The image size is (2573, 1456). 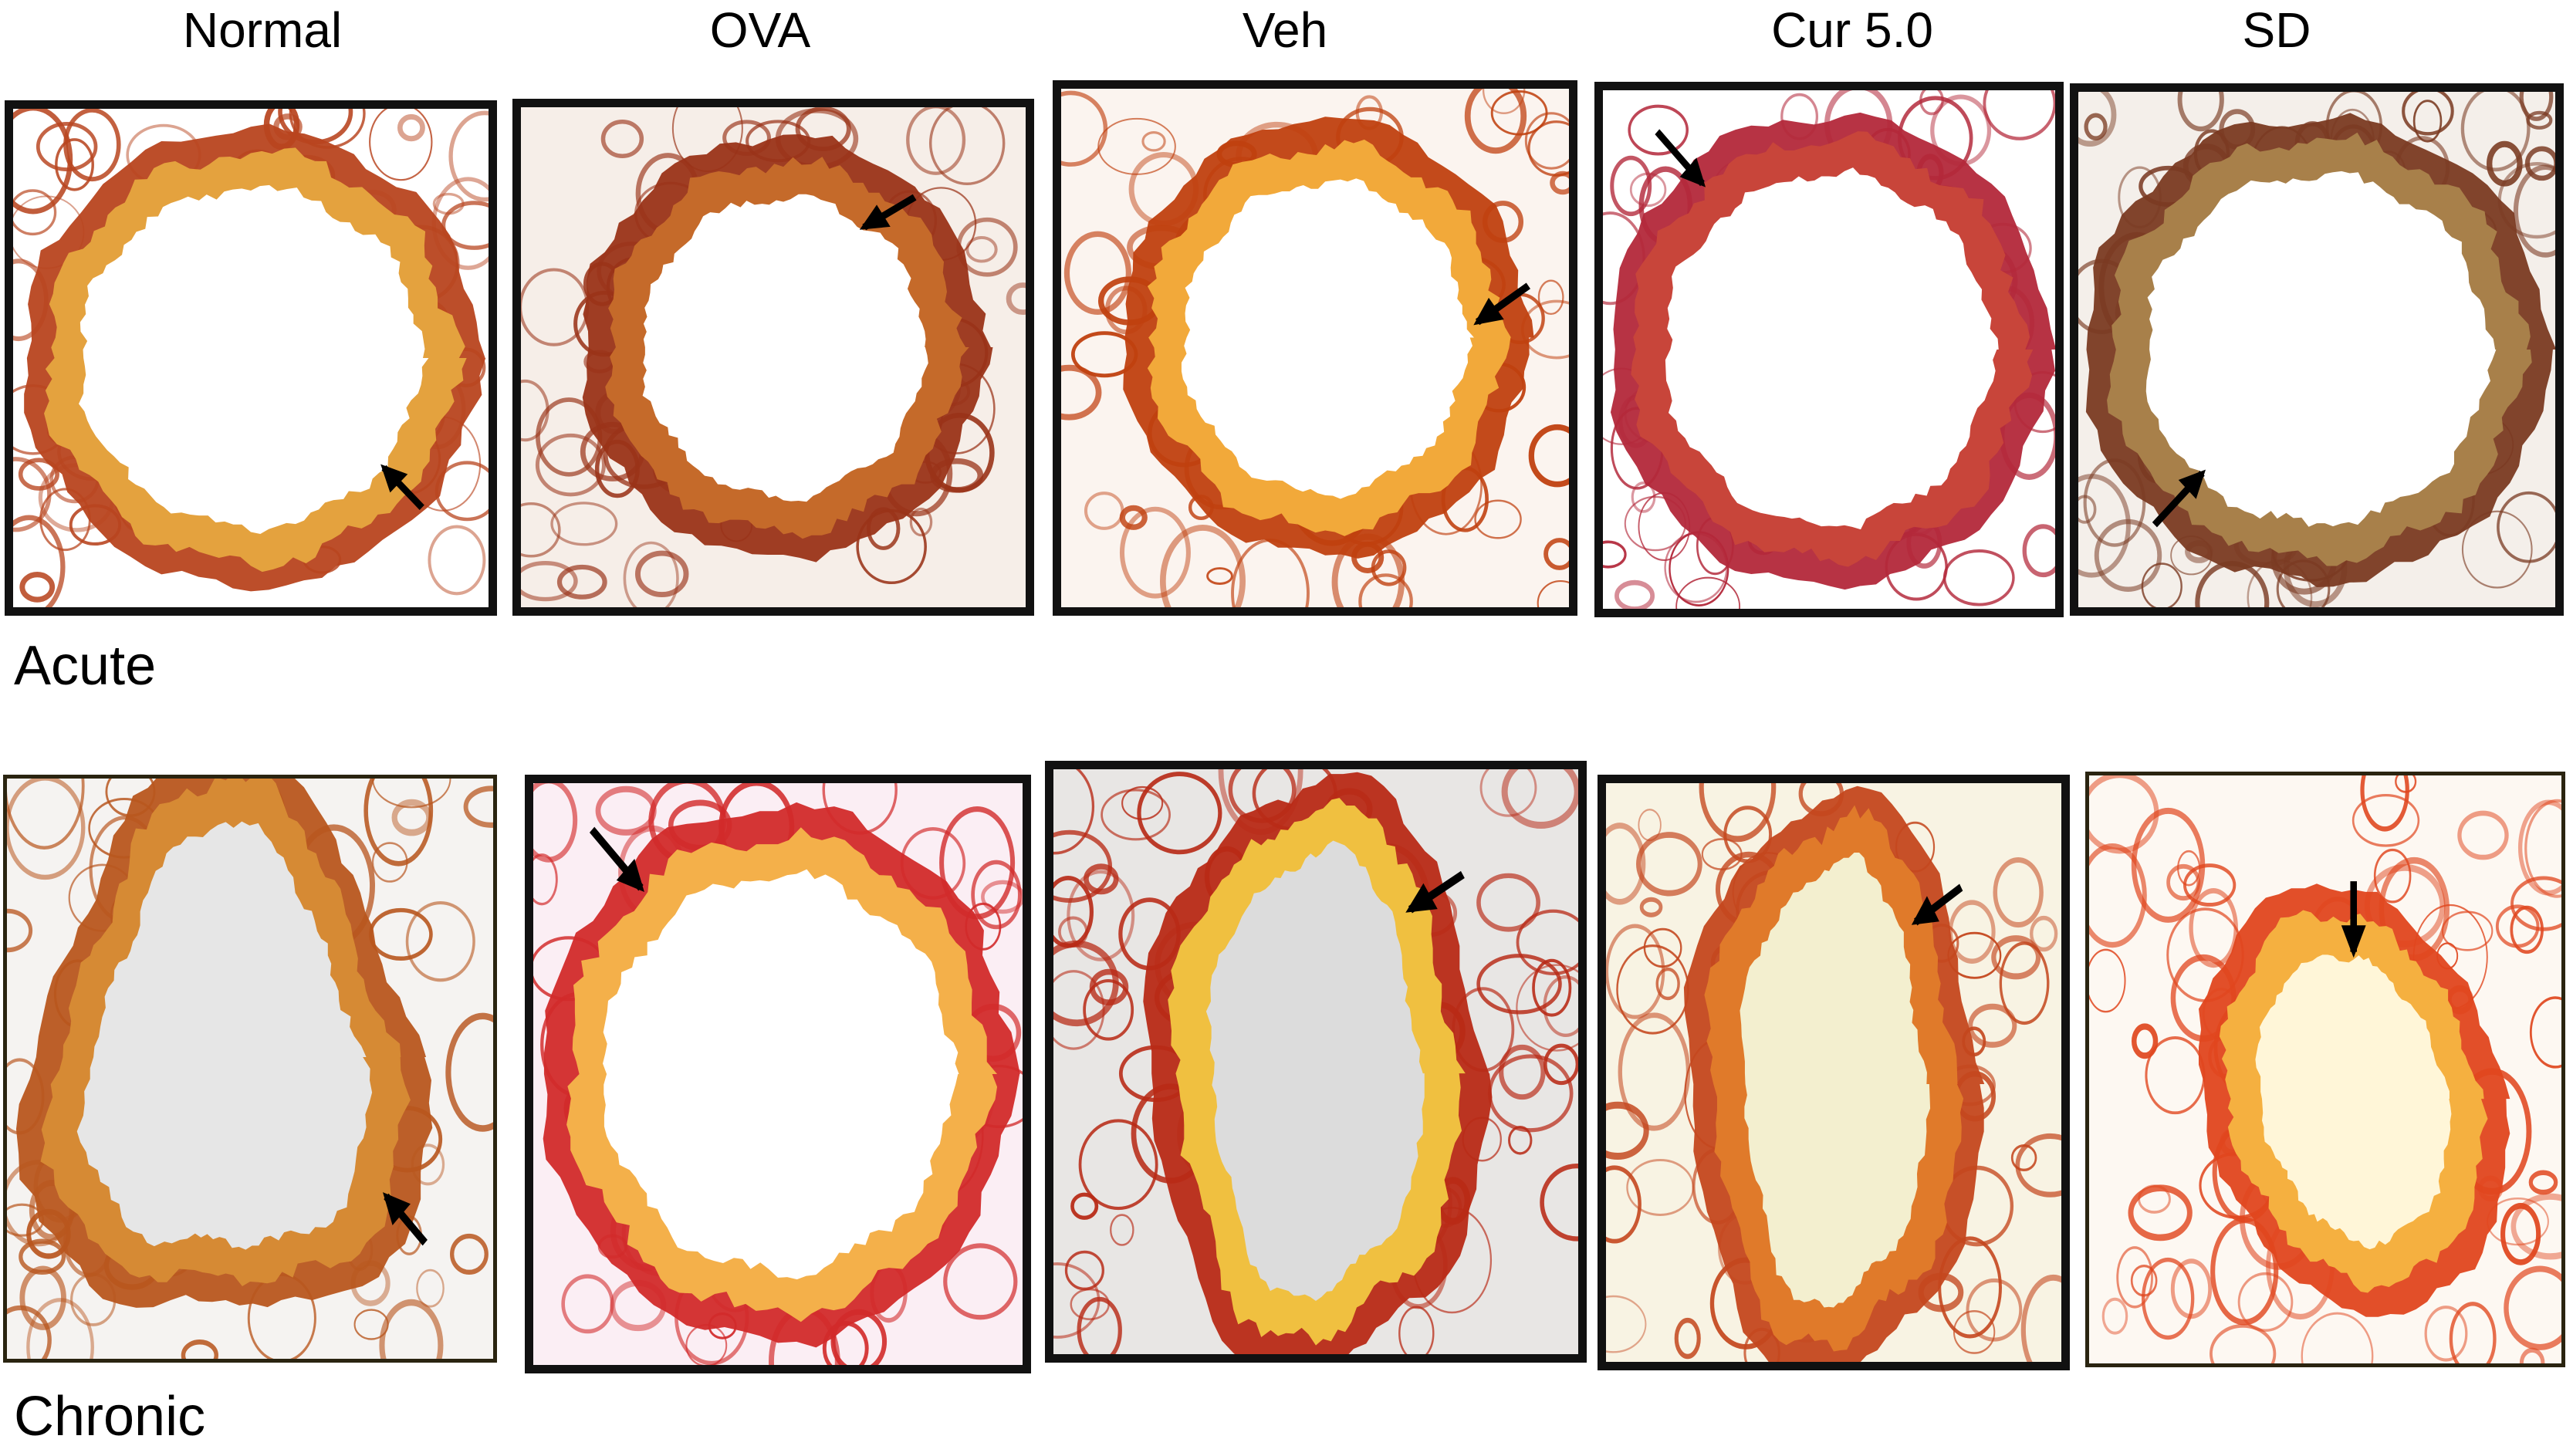 I want to click on micrograph-chronic-veh, so click(x=1315, y=1061).